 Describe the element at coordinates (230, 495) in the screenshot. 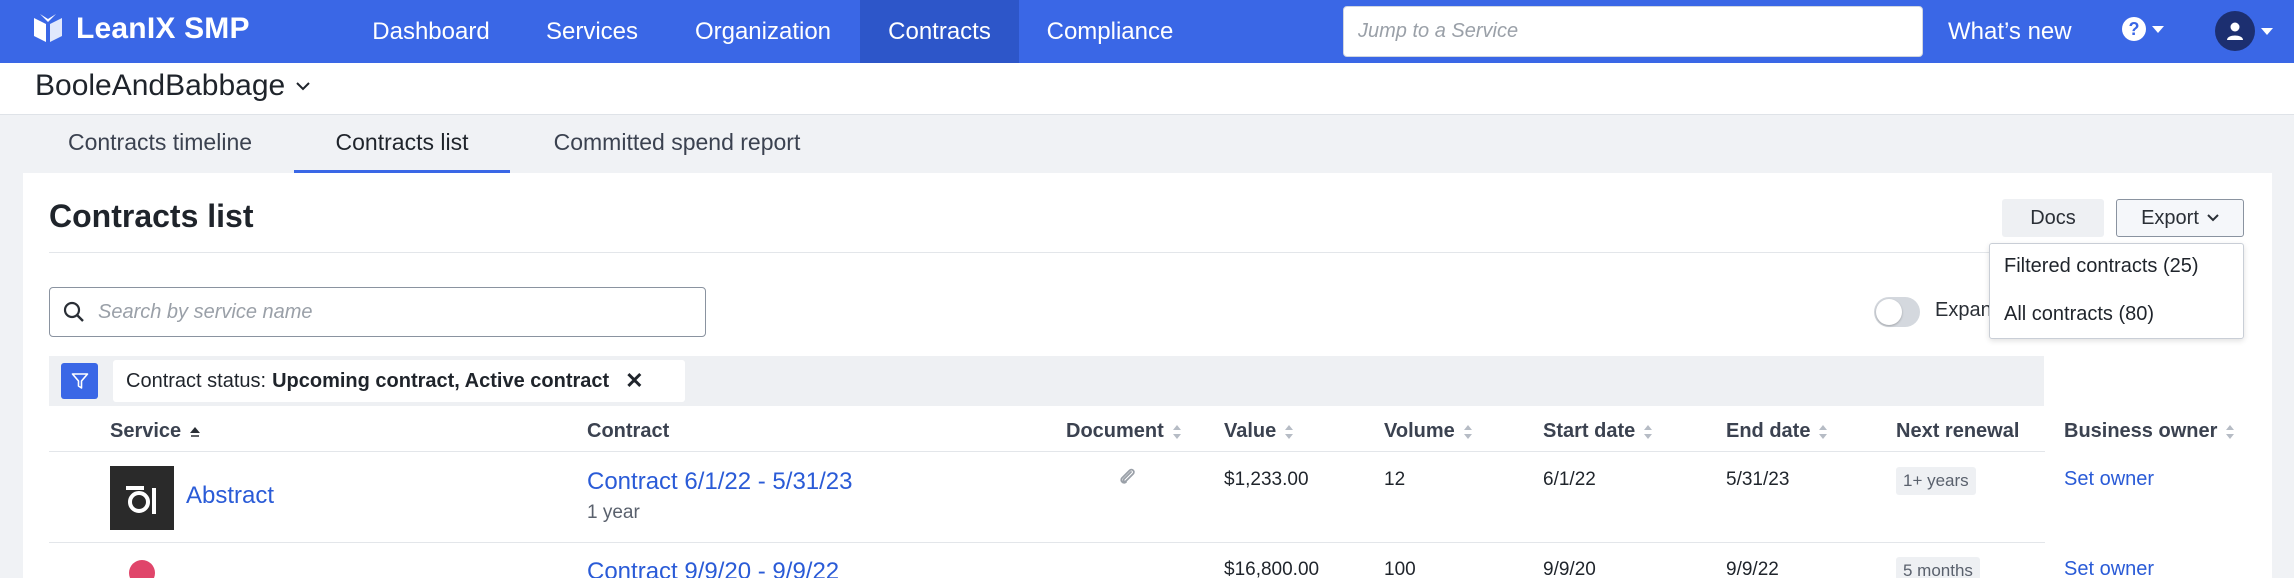

I see `service-link: Abstract` at that location.